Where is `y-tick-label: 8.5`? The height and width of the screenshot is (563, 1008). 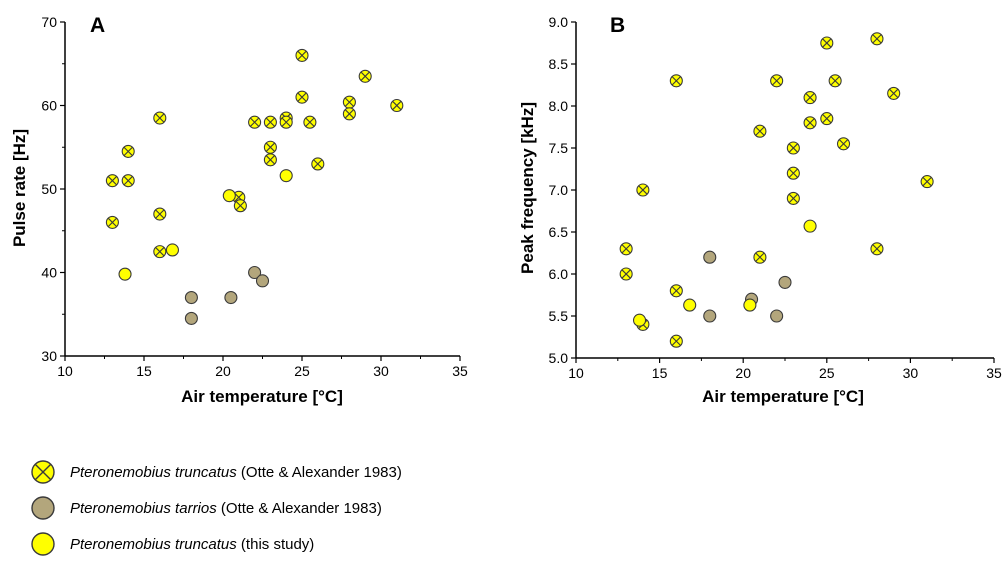 y-tick-label: 8.5 is located at coordinates (559, 64).